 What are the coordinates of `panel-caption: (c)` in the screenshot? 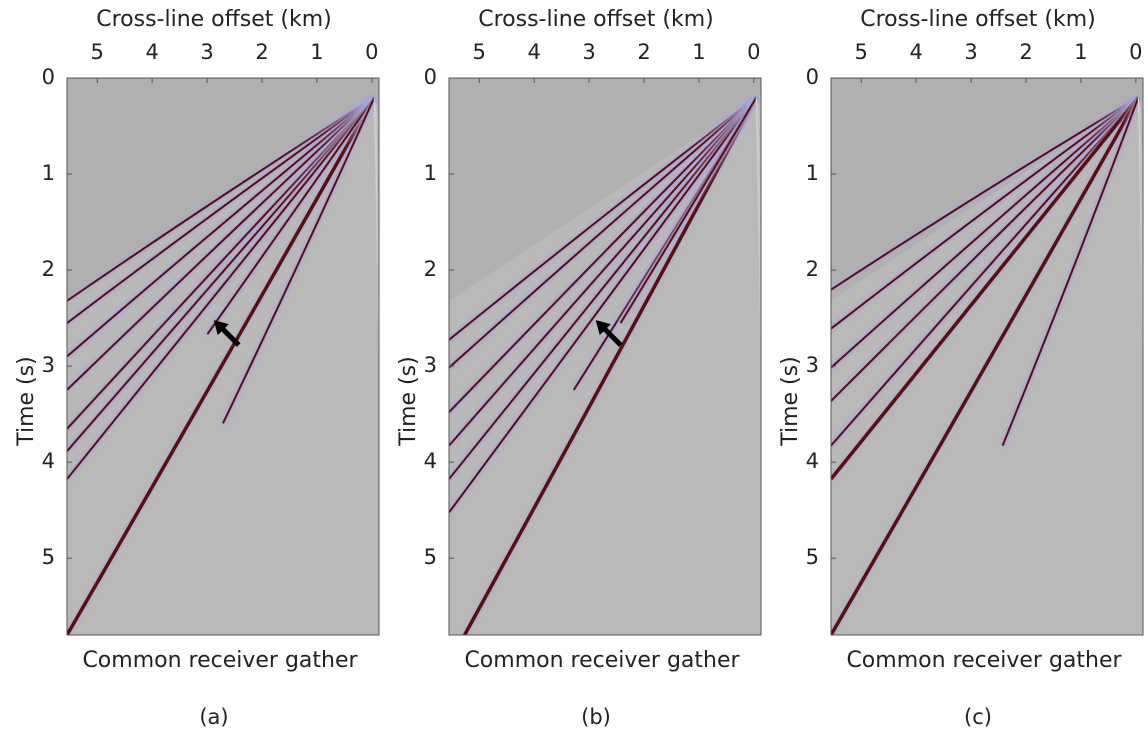 It's located at (978, 717).